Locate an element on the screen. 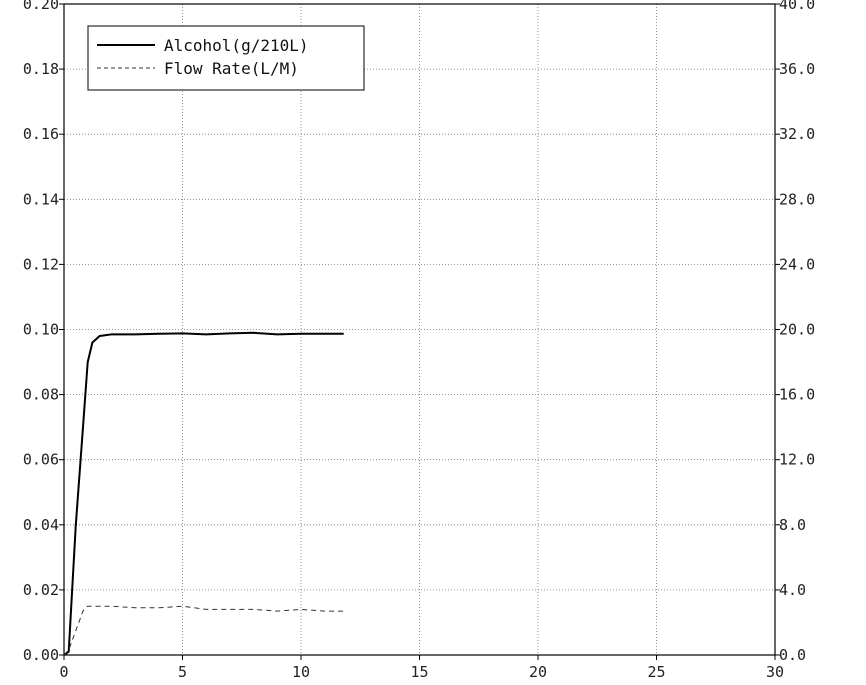  y-left-tick-label: 0.06 is located at coordinates (41, 460).